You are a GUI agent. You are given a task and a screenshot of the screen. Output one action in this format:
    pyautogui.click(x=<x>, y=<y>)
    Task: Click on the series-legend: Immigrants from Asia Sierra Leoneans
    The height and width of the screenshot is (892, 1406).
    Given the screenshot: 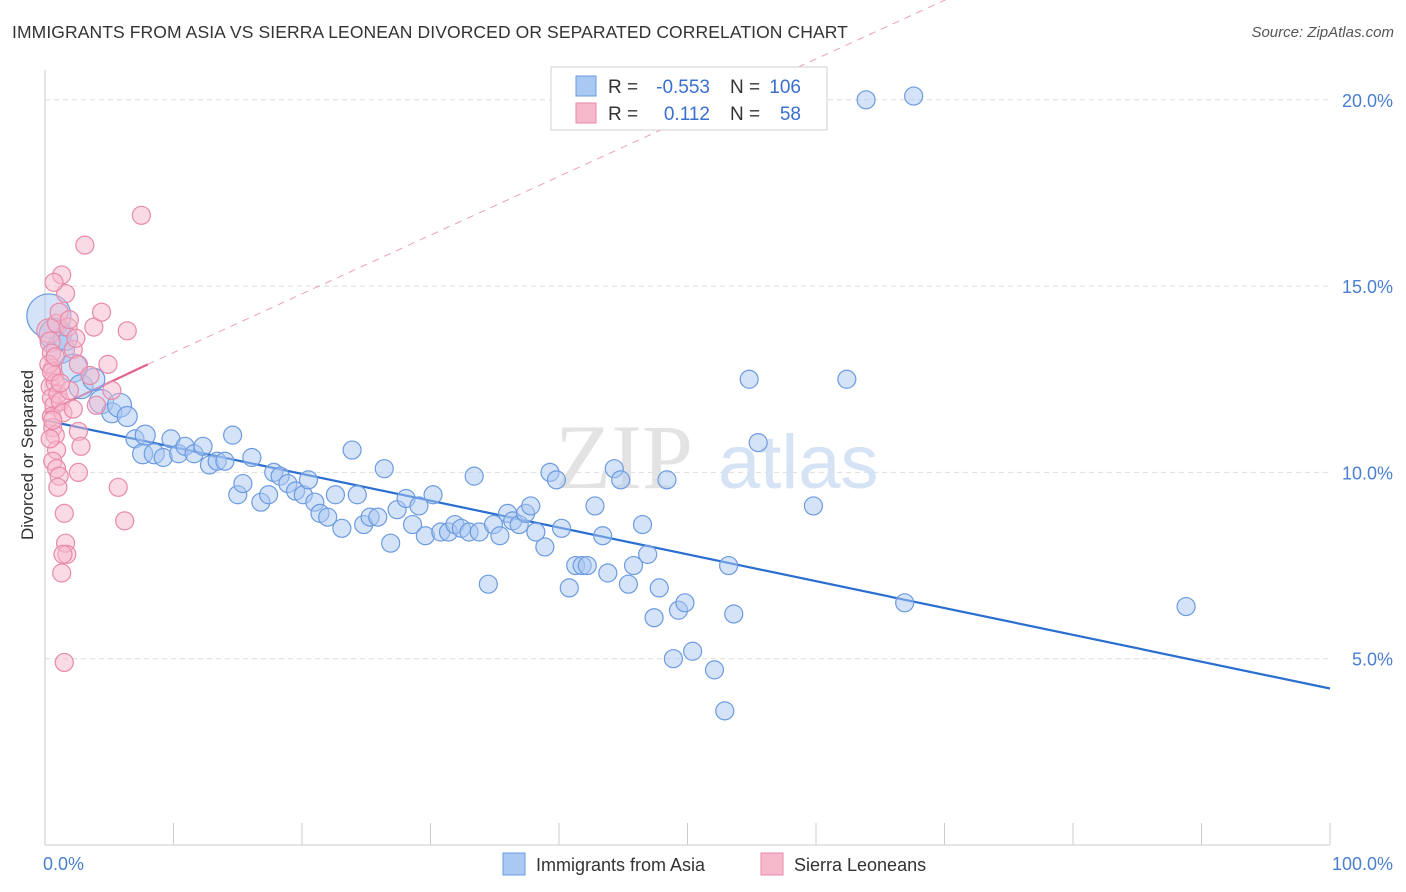 What is the action you would take?
    pyautogui.click(x=714, y=864)
    